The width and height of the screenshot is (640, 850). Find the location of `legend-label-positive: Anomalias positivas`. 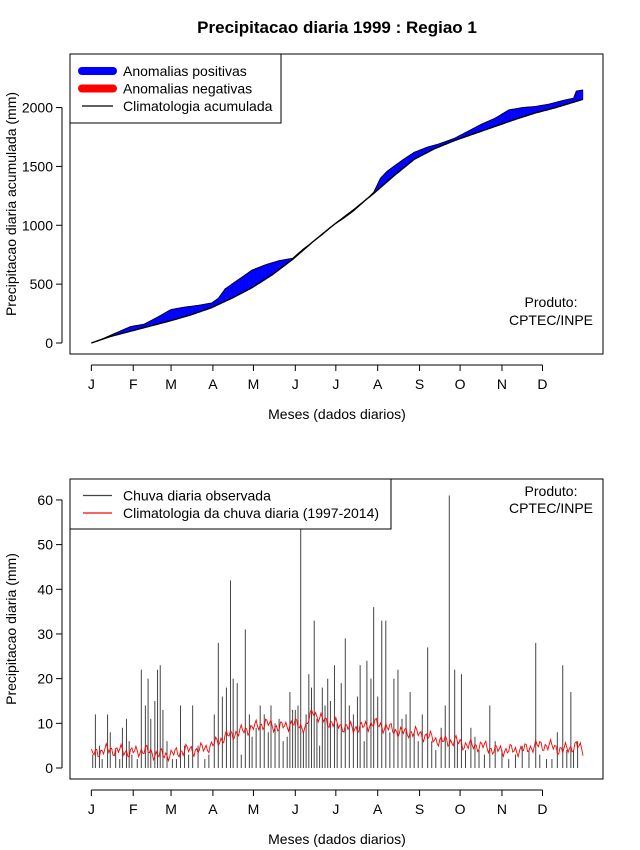

legend-label-positive: Anomalias positivas is located at coordinates (185, 71).